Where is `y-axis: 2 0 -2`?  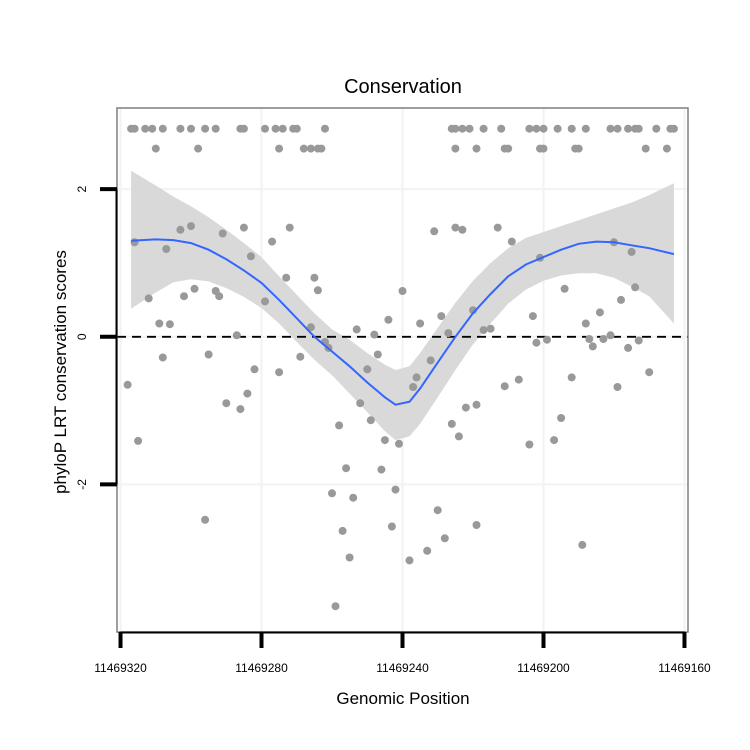 y-axis: 2 0 -2 is located at coordinates (96, 338).